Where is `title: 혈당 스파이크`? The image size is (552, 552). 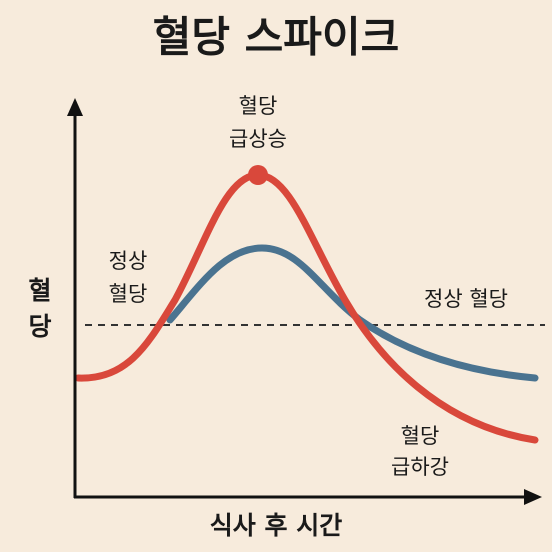 title: 혈당 스파이크 is located at coordinates (276, 37).